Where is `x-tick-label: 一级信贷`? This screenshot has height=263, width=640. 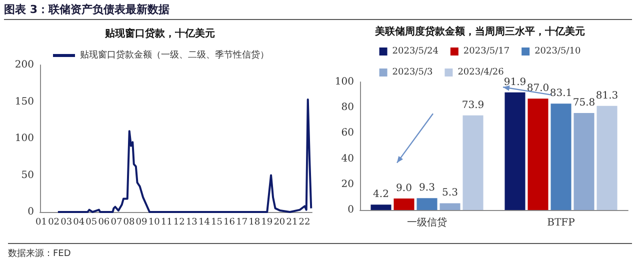
x-tick-label: 一级信贷 is located at coordinates (427, 222).